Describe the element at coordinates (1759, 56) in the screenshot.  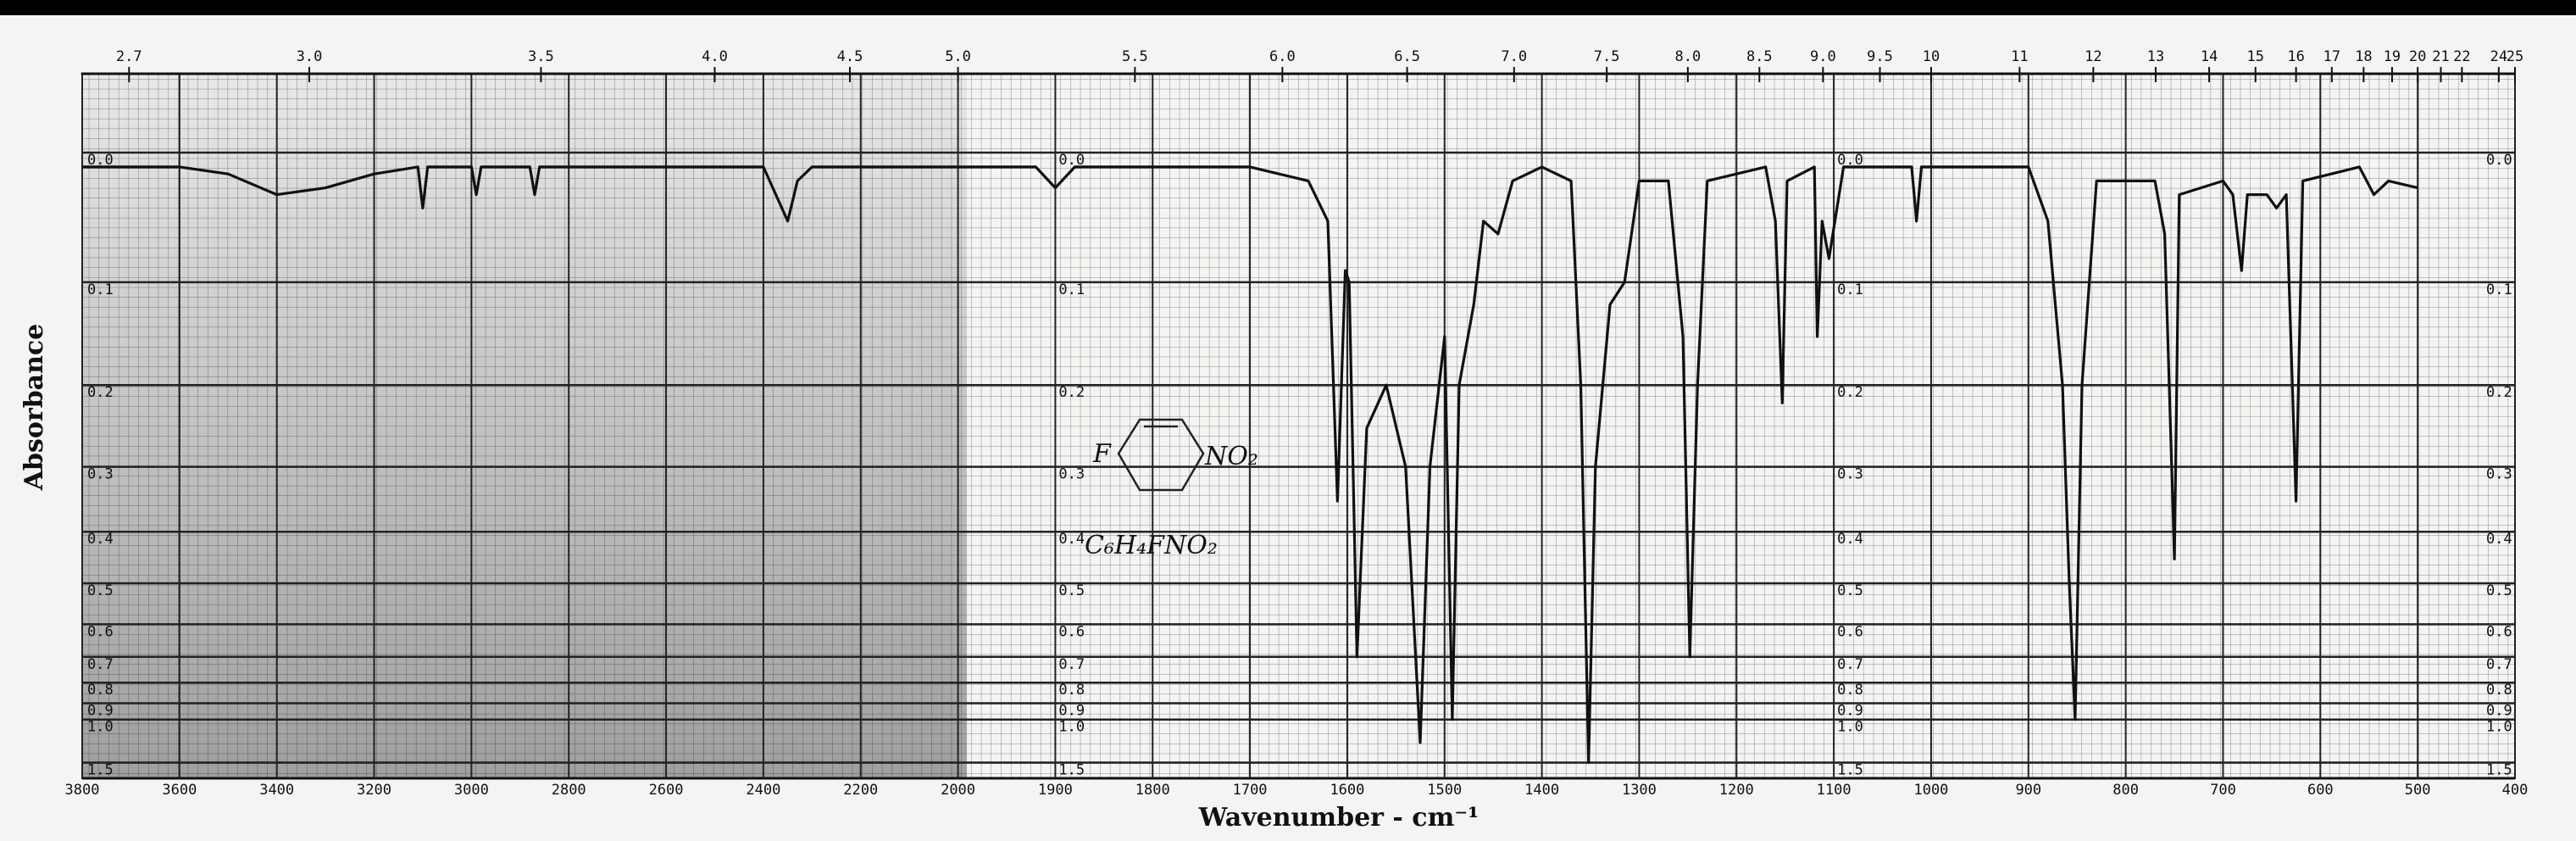
I see `x2-tick-label: 8.5` at that location.